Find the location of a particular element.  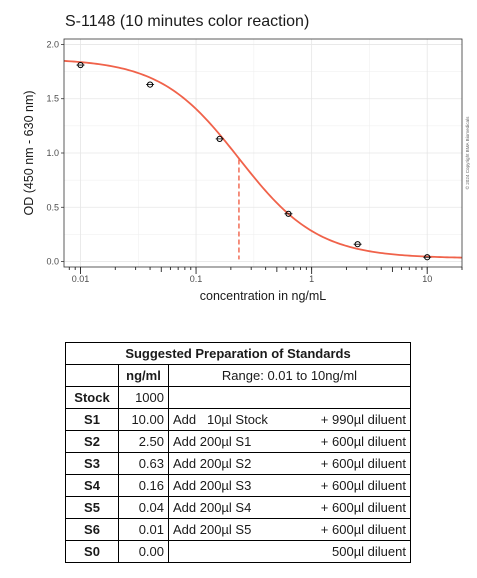

table-row: S5 0.04 Add 200µl S4 + 600µl diluent is located at coordinates (238, 507).